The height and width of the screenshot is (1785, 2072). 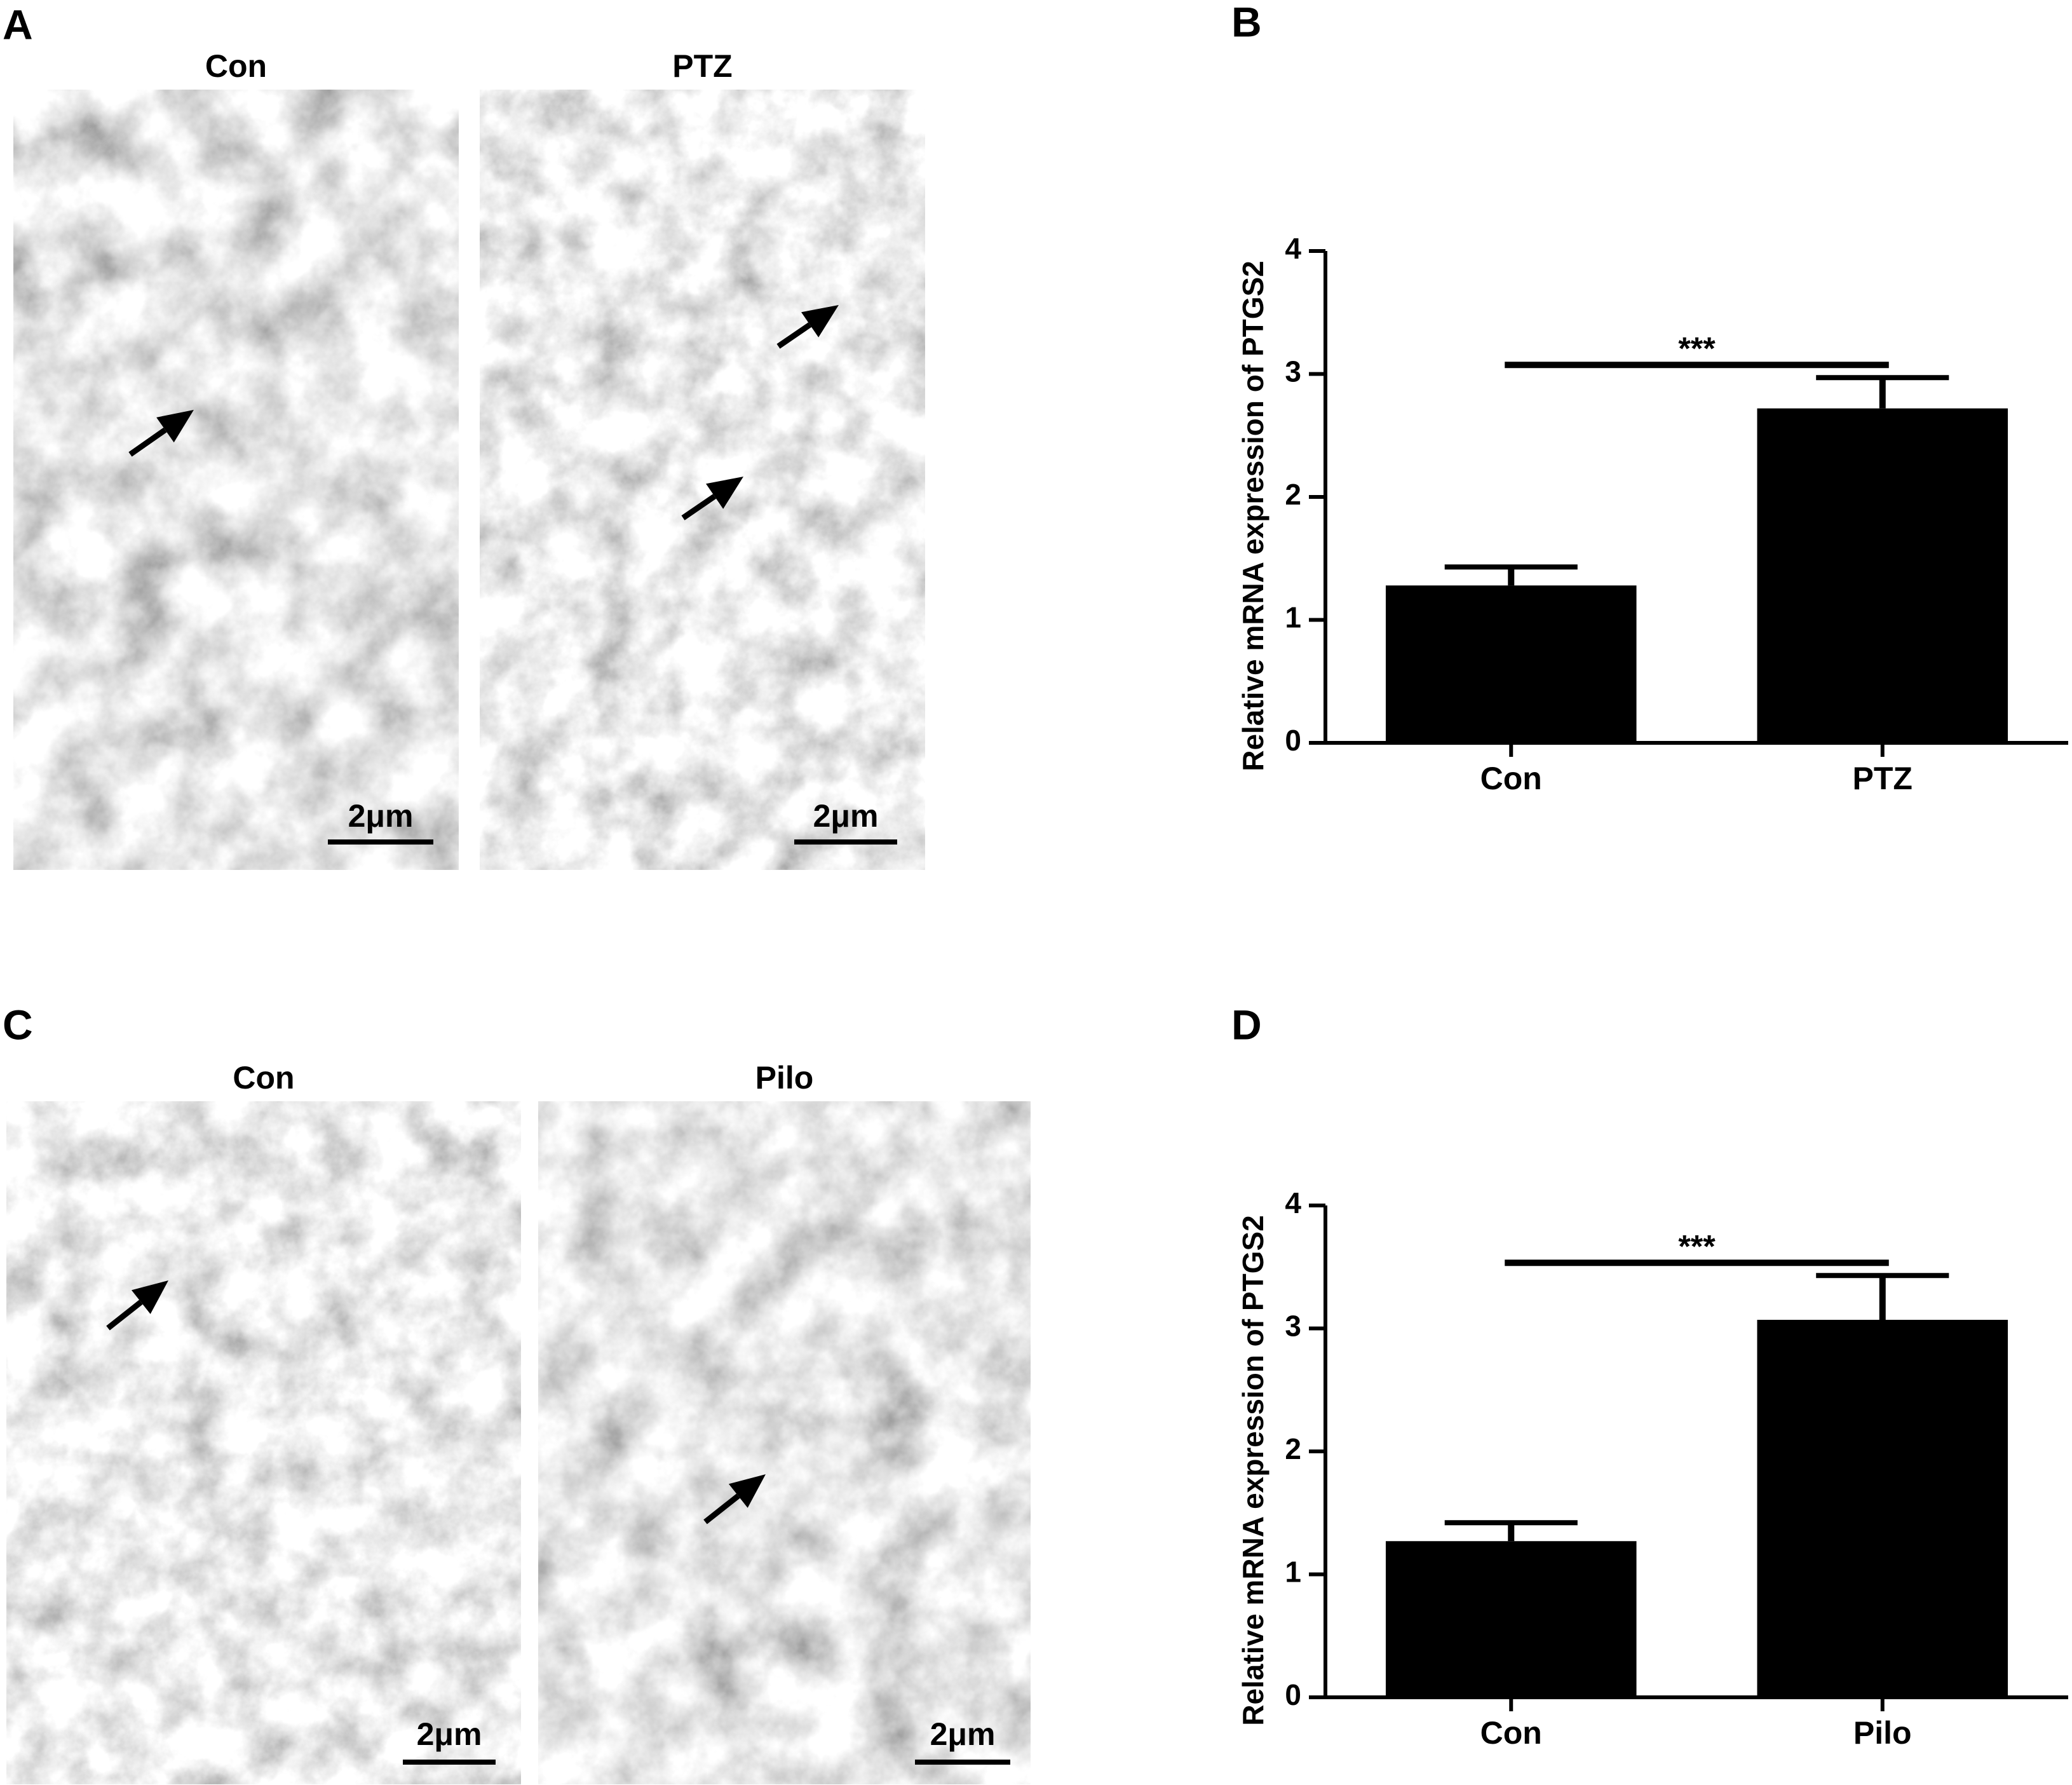 What do you see at coordinates (1883, 778) in the screenshot?
I see `x-tick-label: PTZ` at bounding box center [1883, 778].